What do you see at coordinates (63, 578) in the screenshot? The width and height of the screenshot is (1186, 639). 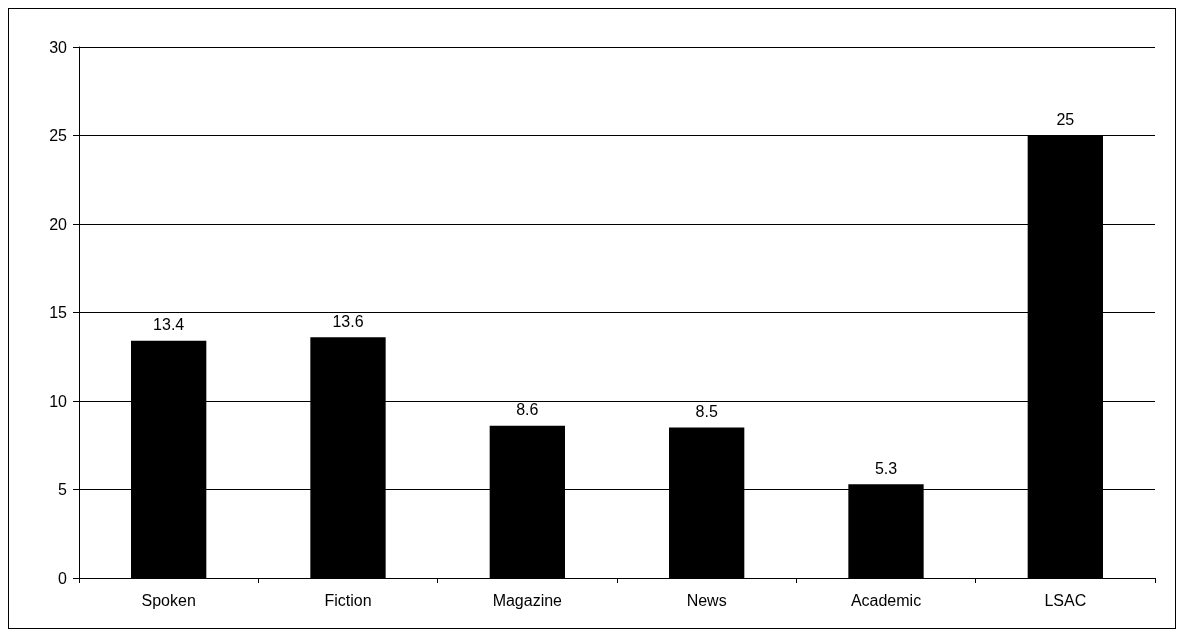 I see `y-tick-label: 0` at bounding box center [63, 578].